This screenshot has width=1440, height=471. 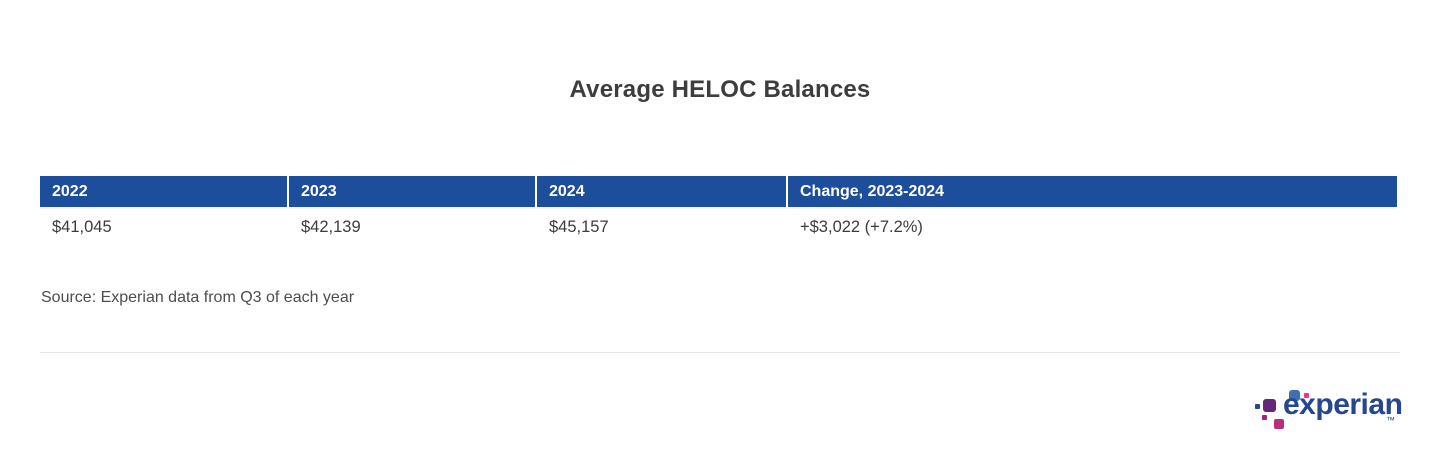 I want to click on cell-balance-2022: $41,045, so click(x=163, y=226).